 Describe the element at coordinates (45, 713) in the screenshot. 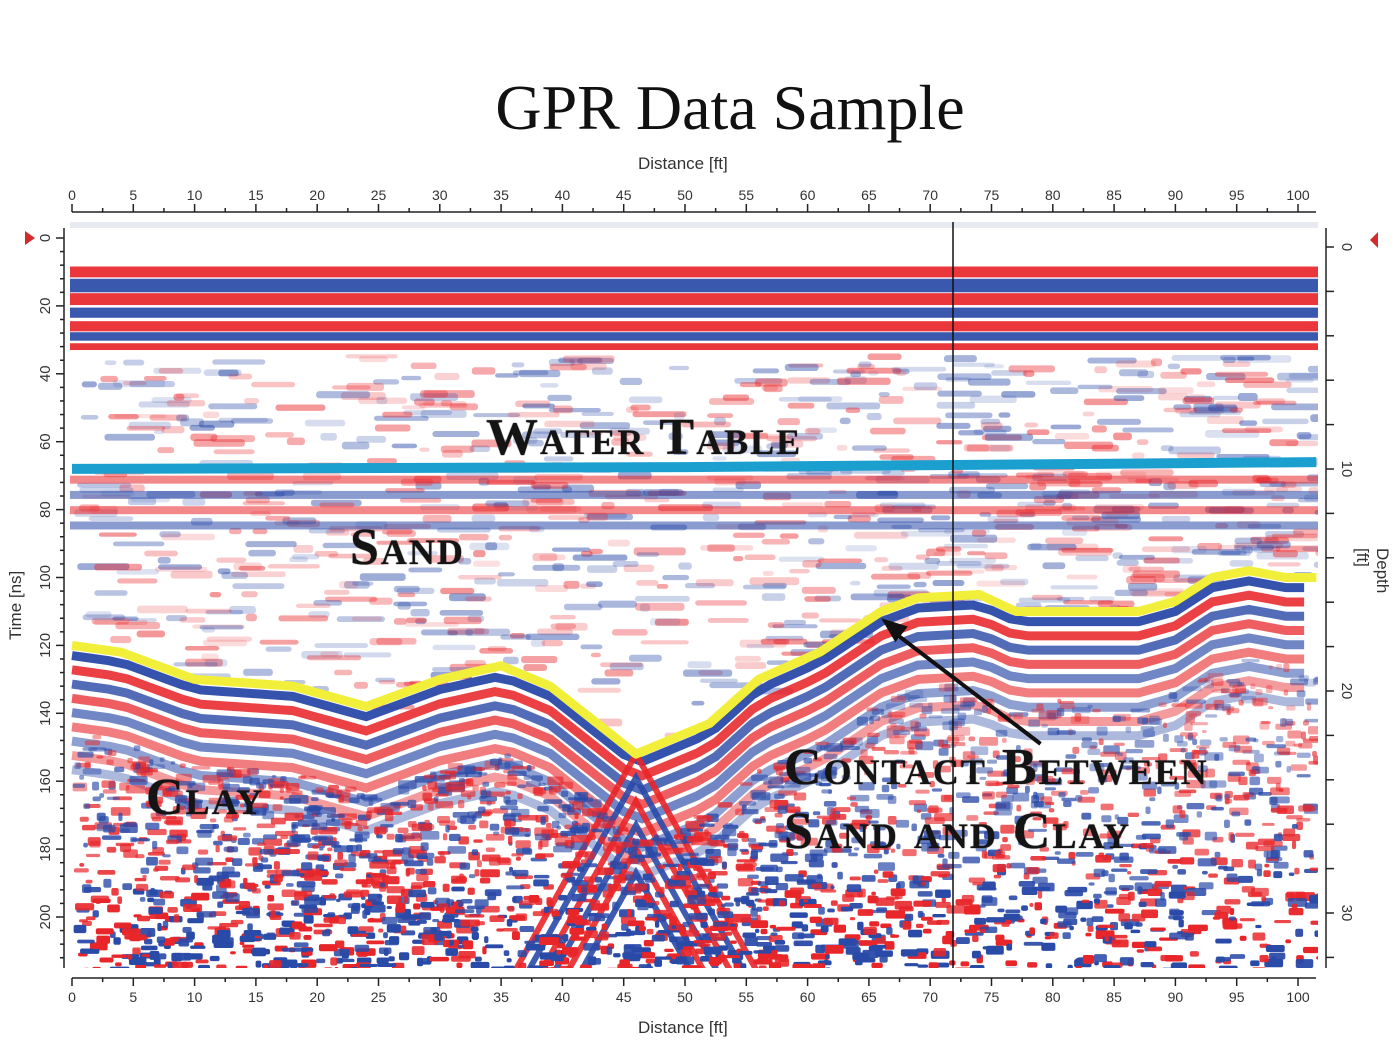

I see `svg-text: 140` at that location.